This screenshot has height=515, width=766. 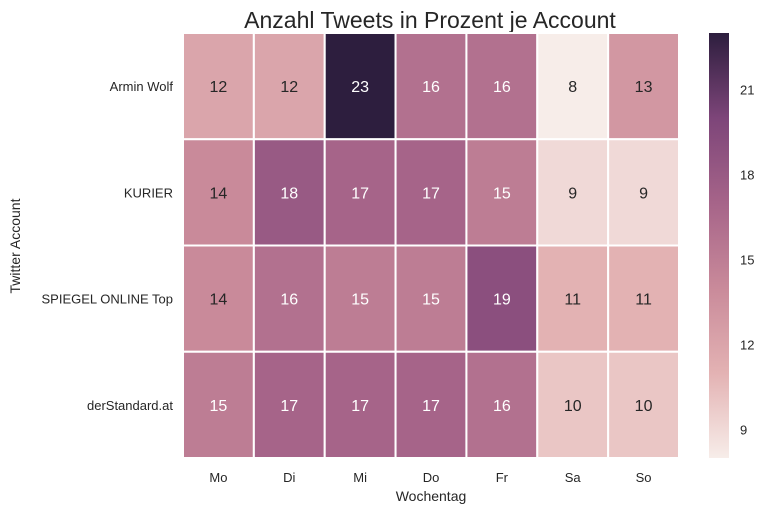 I want to click on x-tick-label: Mo, so click(x=218, y=477).